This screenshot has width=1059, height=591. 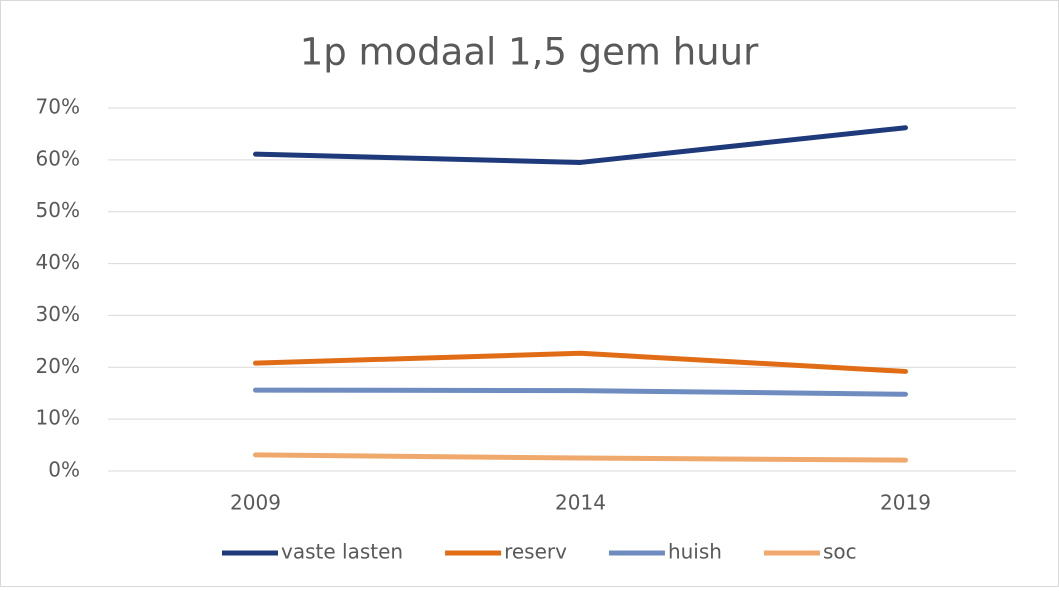 What do you see at coordinates (255, 503) in the screenshot?
I see `x-tick-label: 2009` at bounding box center [255, 503].